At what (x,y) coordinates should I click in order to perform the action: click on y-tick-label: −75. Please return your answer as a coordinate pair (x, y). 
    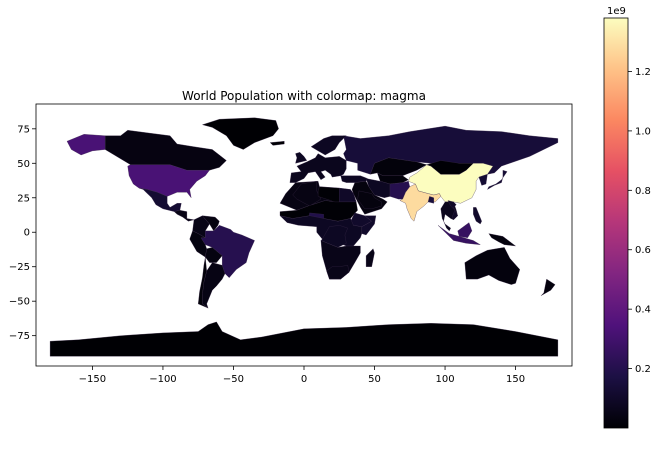
    Looking at the image, I should click on (19, 336).